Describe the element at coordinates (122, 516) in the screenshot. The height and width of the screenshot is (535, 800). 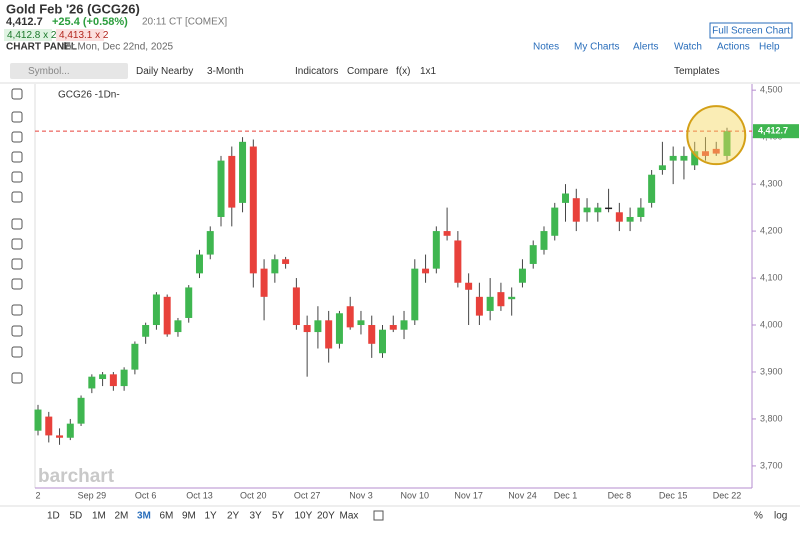
I see `range-button: 2M` at that location.